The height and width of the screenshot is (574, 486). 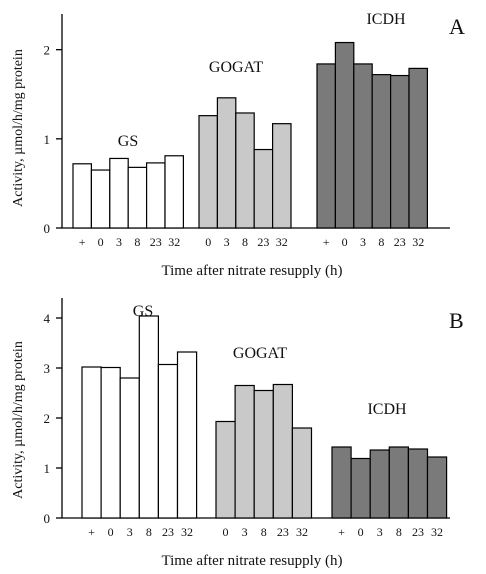 What do you see at coordinates (47, 318) in the screenshot?
I see `y-tick-label-b-4: 4` at bounding box center [47, 318].